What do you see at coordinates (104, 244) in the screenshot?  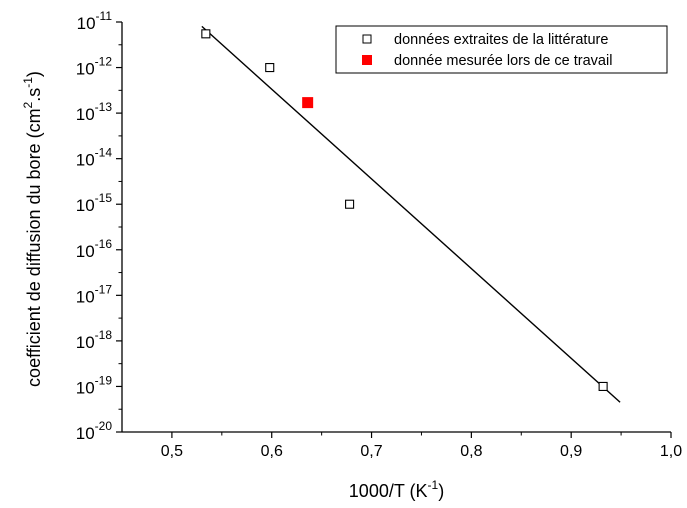 I see `y-tick-exponent: -16` at bounding box center [104, 244].